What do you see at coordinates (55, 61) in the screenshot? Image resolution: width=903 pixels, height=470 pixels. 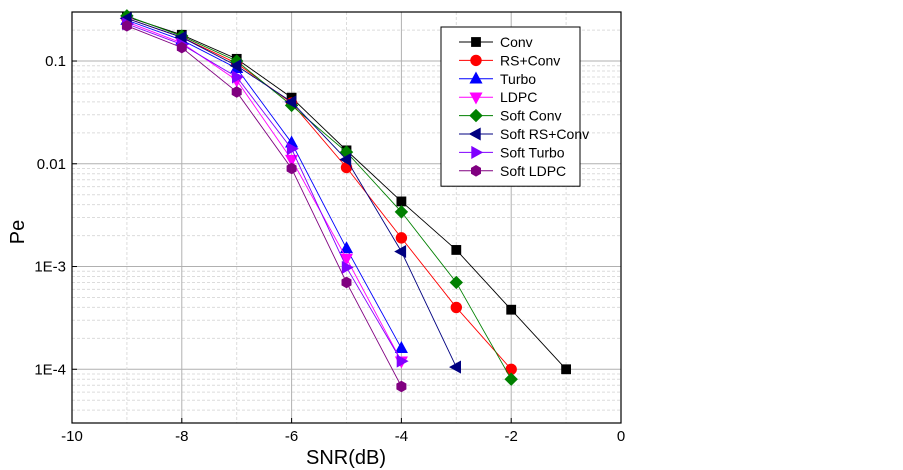 I see `y-tick-label: 0.1` at bounding box center [55, 61].